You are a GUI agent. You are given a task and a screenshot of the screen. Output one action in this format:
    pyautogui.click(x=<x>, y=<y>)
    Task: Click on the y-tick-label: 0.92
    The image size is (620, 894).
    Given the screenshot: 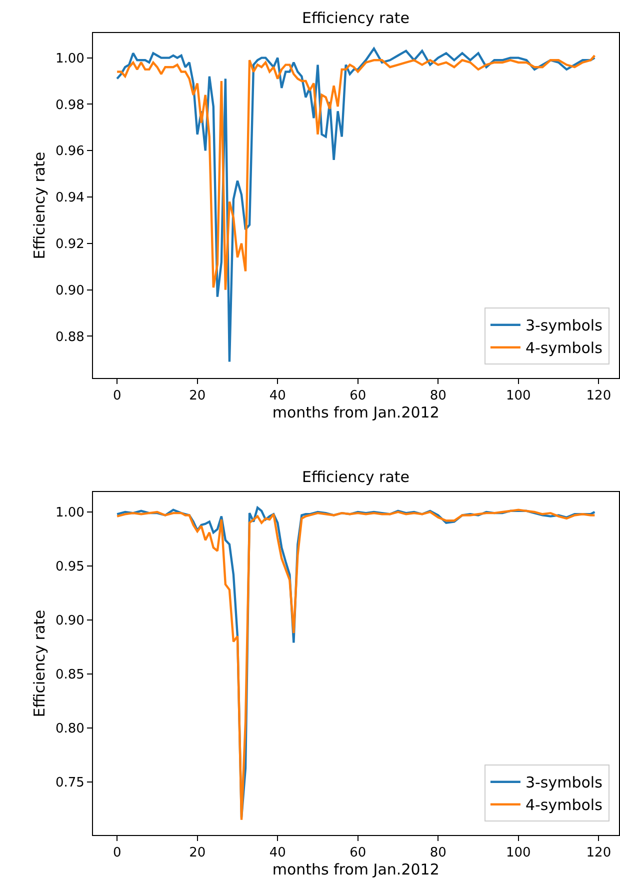 What is the action you would take?
    pyautogui.click(x=69, y=244)
    